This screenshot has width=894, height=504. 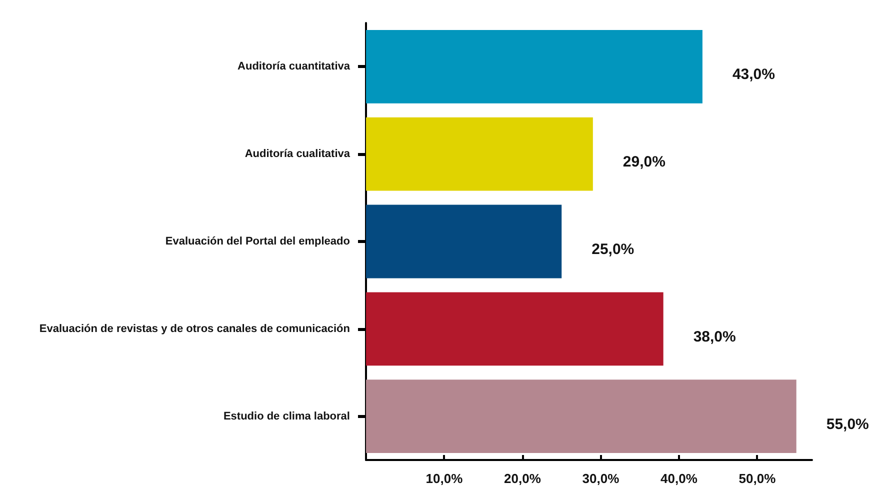 I want to click on y-tick-label: Auditoría cualitativa, so click(x=297, y=154).